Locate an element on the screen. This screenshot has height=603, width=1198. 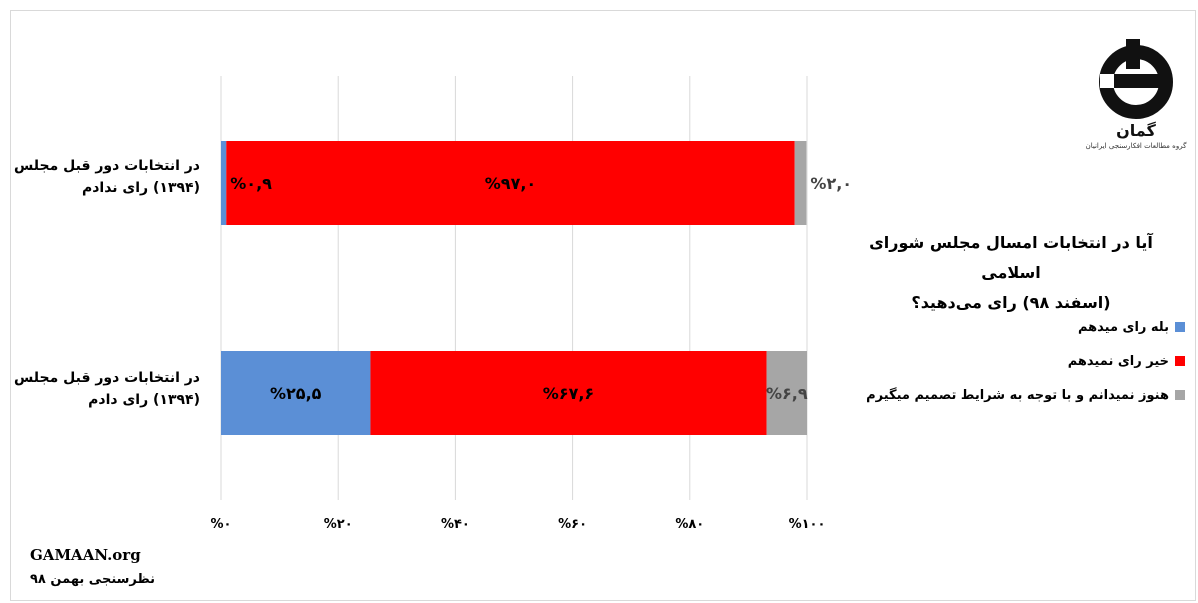
data-label: %۶,۹ is located at coordinates (787, 393).